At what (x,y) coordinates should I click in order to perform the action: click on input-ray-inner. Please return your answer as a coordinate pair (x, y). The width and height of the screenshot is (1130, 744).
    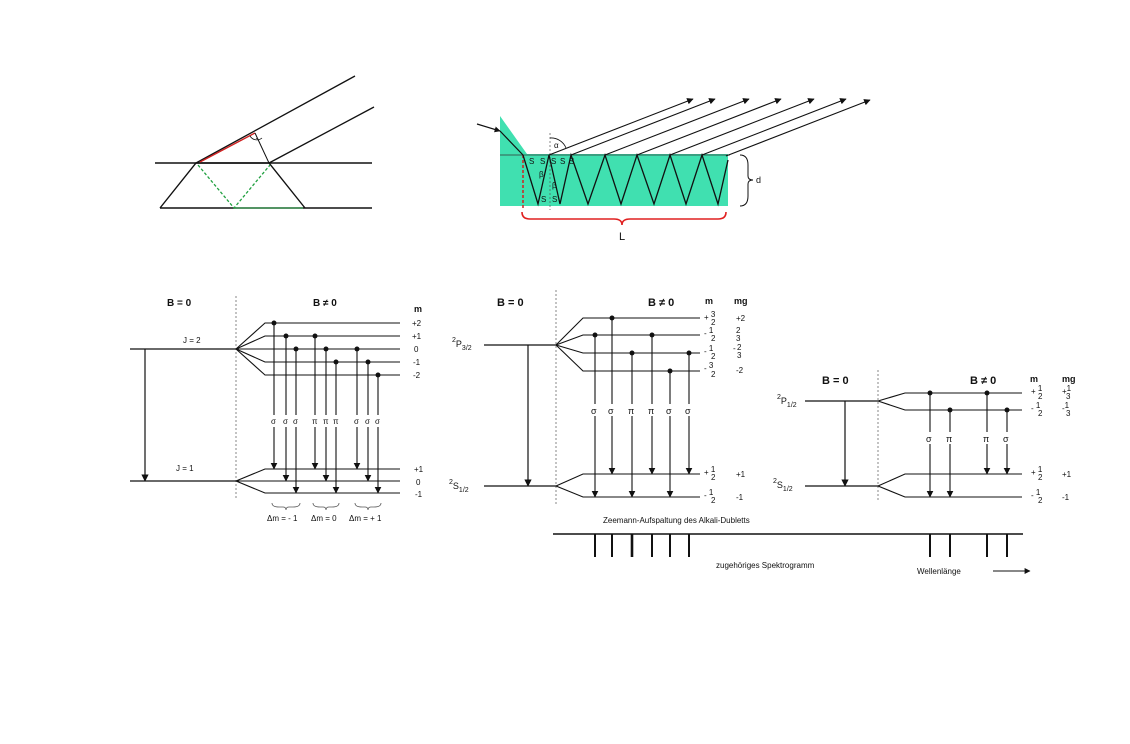
    Looking at the image, I should click on (511, 143).